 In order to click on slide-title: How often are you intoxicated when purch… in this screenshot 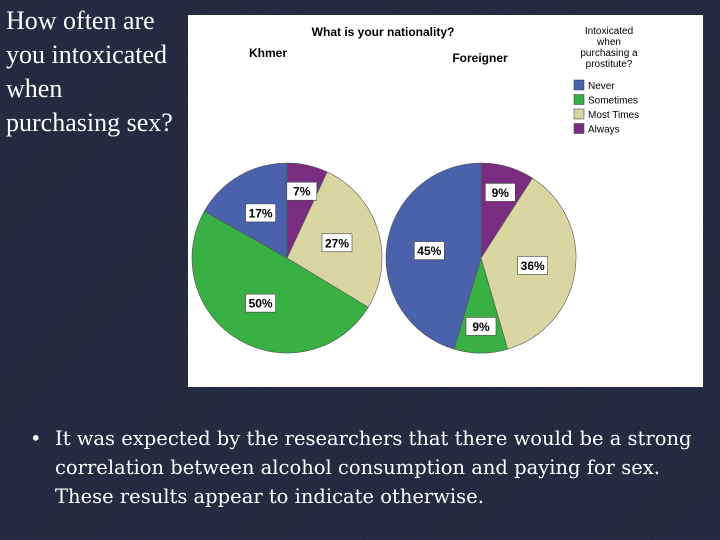, I will do `click(89, 71)`.